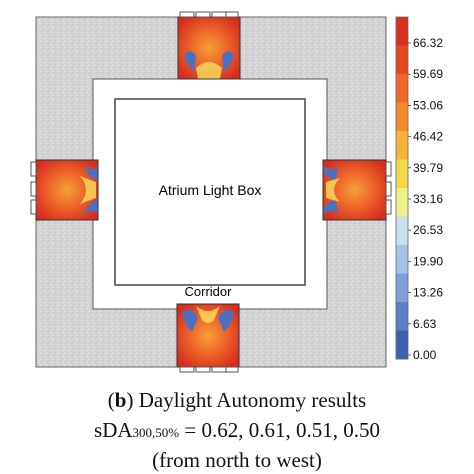 This screenshot has height=474, width=474. What do you see at coordinates (428, 261) in the screenshot?
I see `colorbar-tick-label: 19.90` at bounding box center [428, 261].